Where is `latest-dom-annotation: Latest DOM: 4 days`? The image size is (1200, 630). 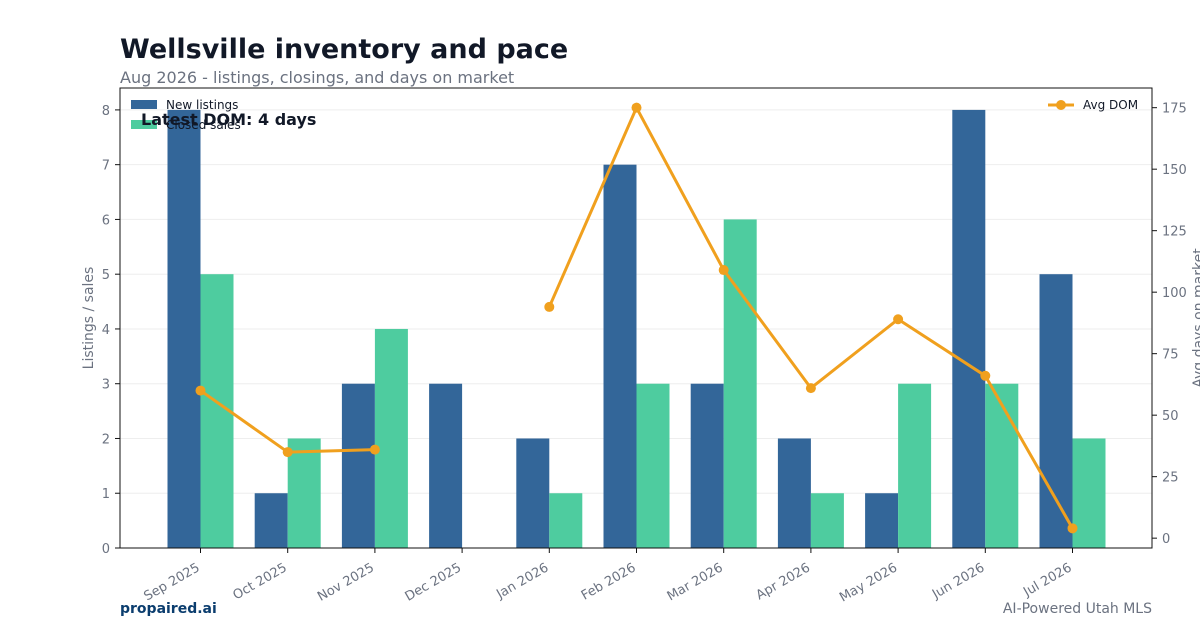 latest-dom-annotation: Latest DOM: 4 days is located at coordinates (228, 119).